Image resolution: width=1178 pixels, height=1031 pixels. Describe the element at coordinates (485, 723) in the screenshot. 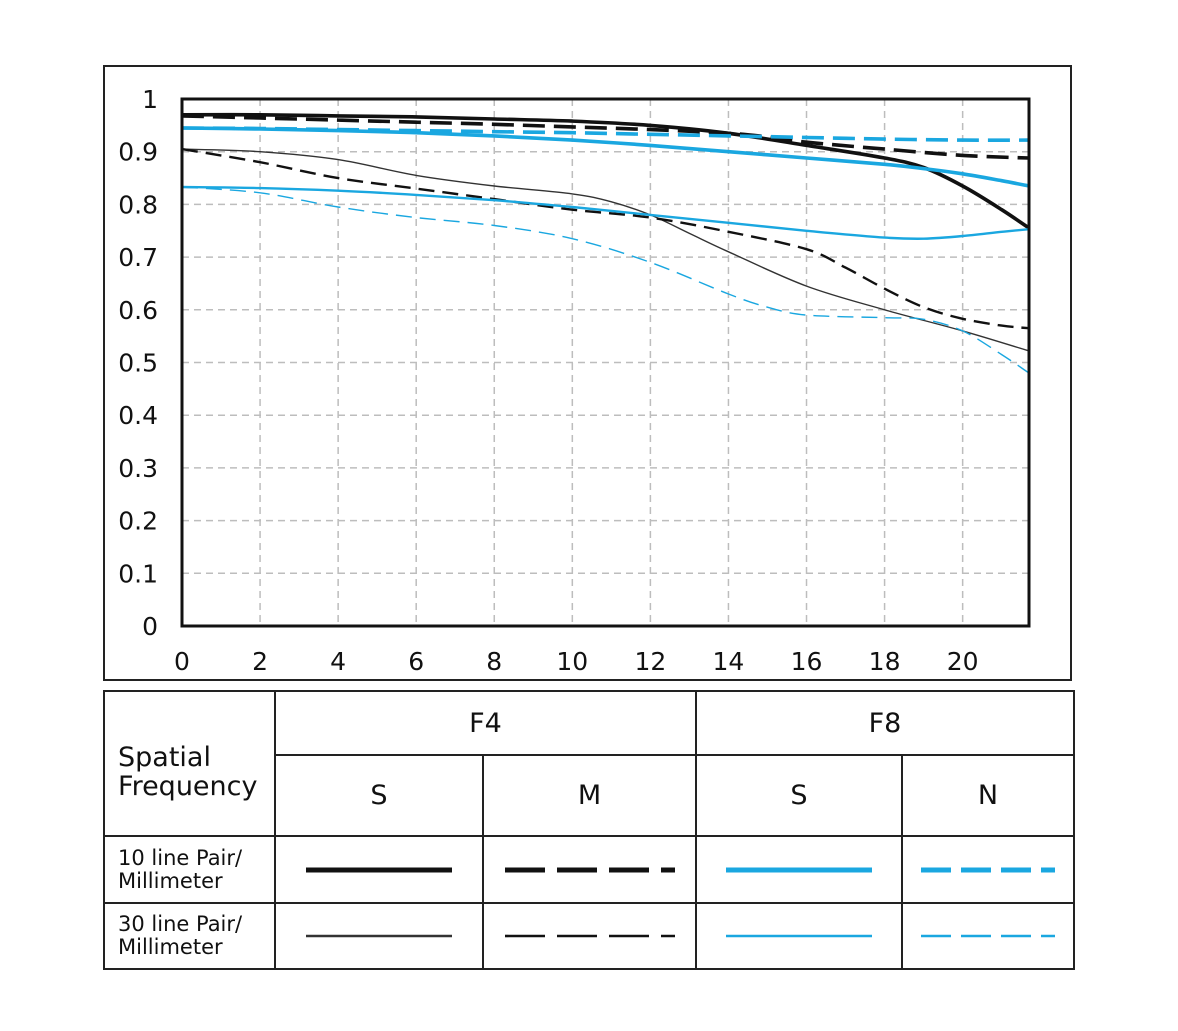

I see `legend-group-f4: F4` at that location.